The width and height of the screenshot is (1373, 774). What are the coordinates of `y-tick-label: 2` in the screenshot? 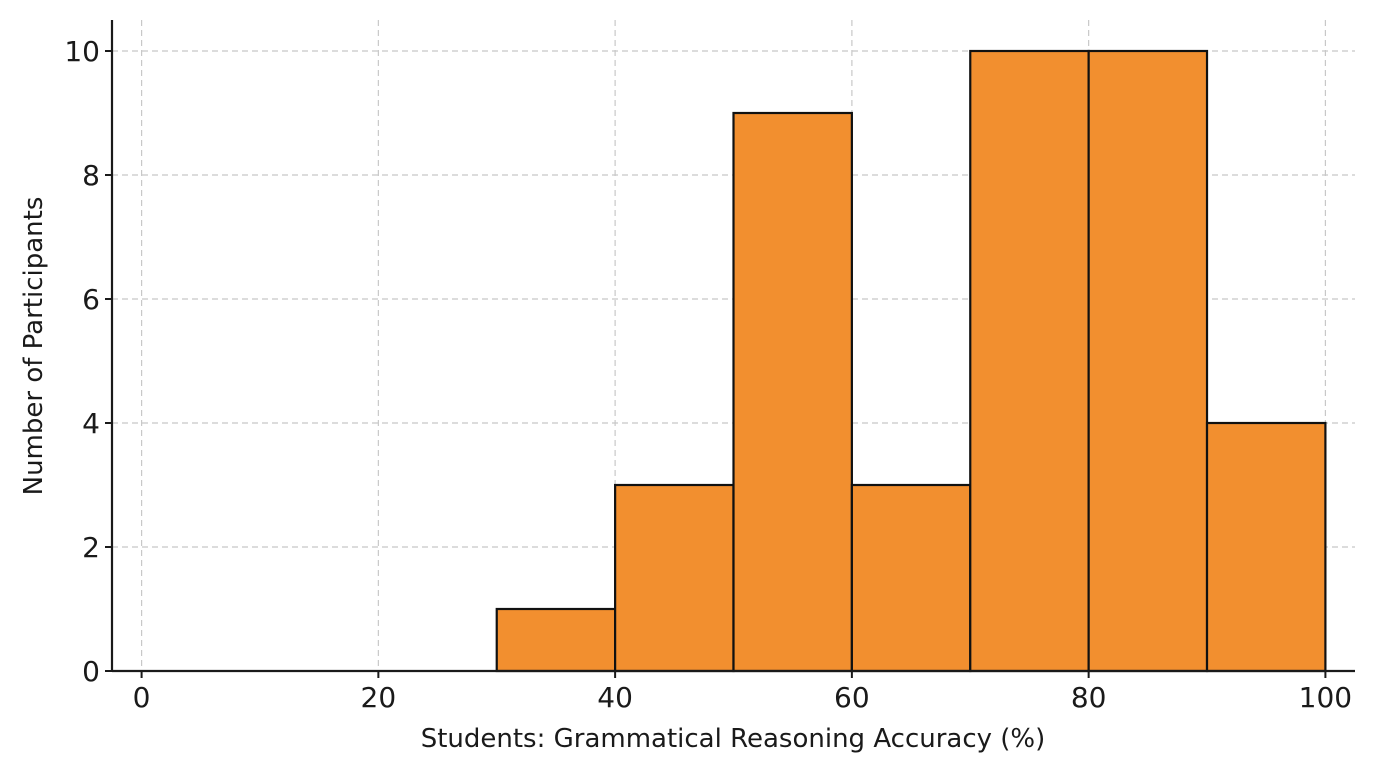 It's located at (91, 547).